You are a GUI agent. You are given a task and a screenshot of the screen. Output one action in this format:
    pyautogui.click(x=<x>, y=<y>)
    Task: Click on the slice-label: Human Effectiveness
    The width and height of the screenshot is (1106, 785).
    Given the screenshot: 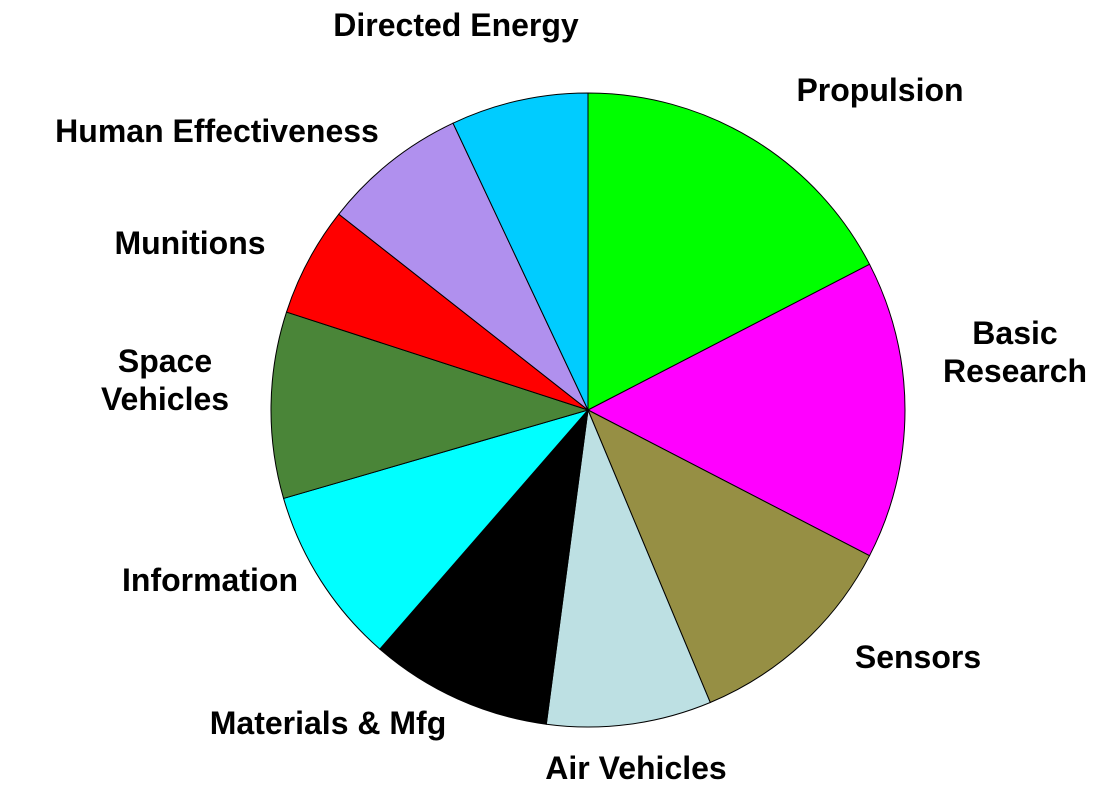 What is the action you would take?
    pyautogui.click(x=217, y=131)
    